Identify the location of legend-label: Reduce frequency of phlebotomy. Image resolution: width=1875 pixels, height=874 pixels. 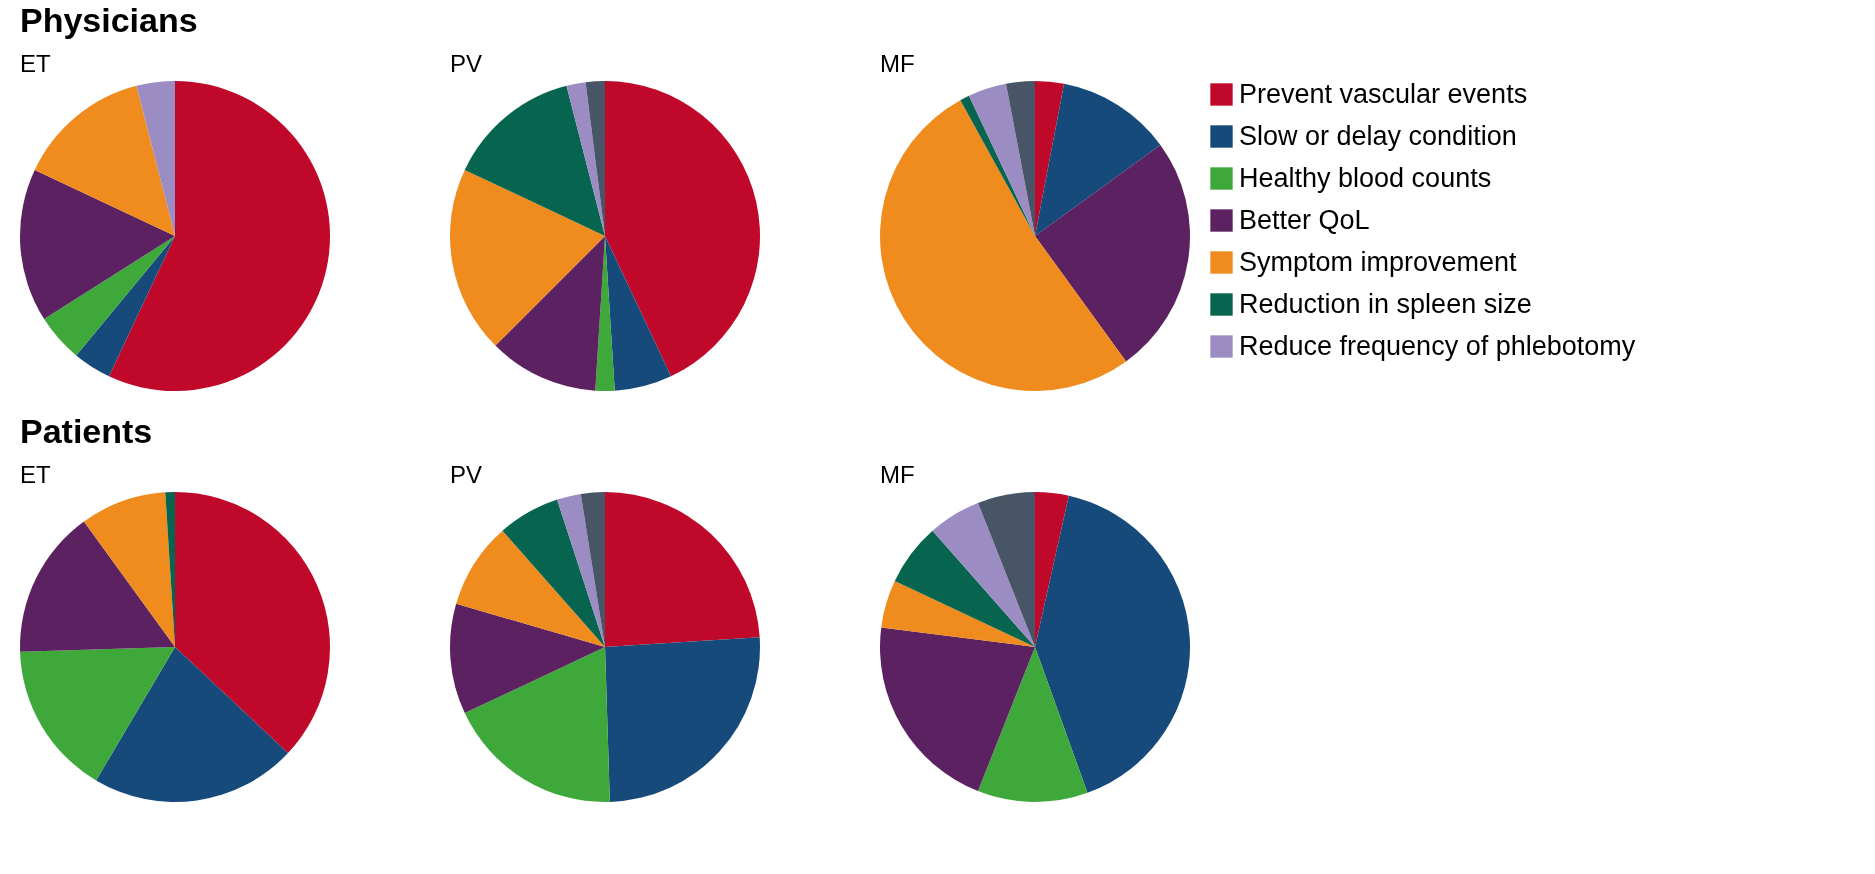
(1437, 345).